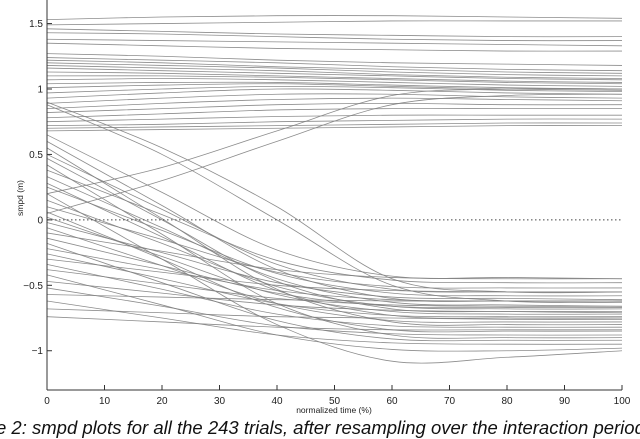 This screenshot has height=439, width=640. Describe the element at coordinates (47, 401) in the screenshot. I see `x-tick-label: 0` at that location.